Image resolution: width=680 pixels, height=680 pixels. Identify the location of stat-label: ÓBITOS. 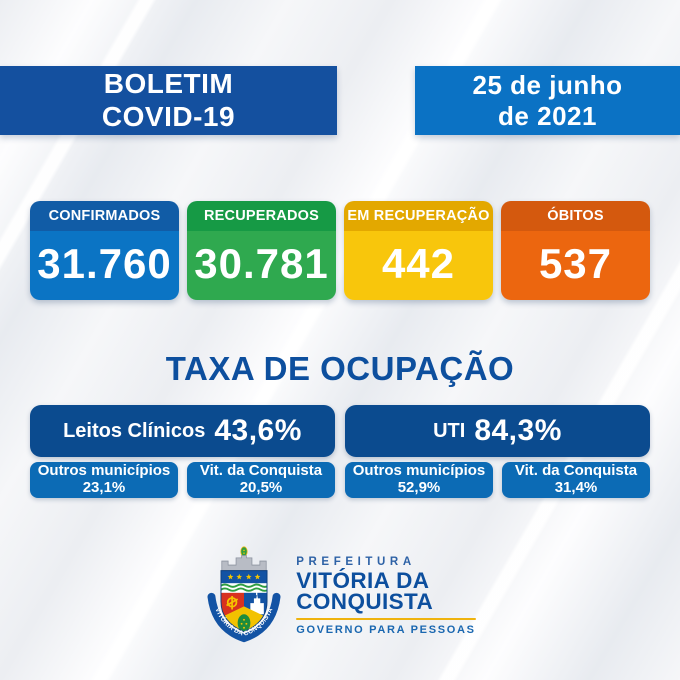
(575, 216).